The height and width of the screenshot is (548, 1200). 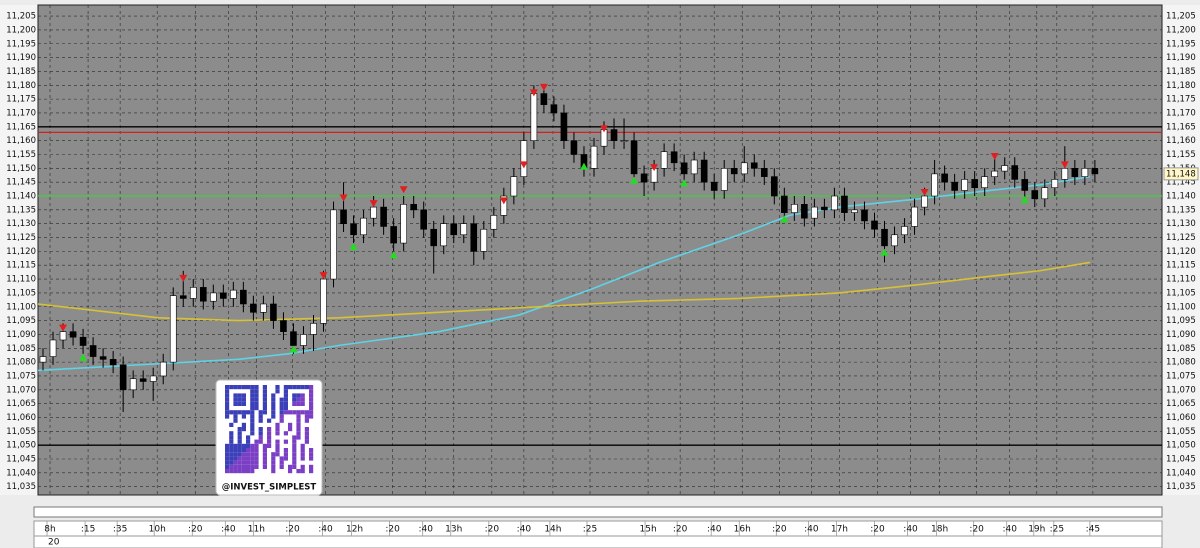 I want to click on y-tick-label: 11,170, so click(x=21, y=113).